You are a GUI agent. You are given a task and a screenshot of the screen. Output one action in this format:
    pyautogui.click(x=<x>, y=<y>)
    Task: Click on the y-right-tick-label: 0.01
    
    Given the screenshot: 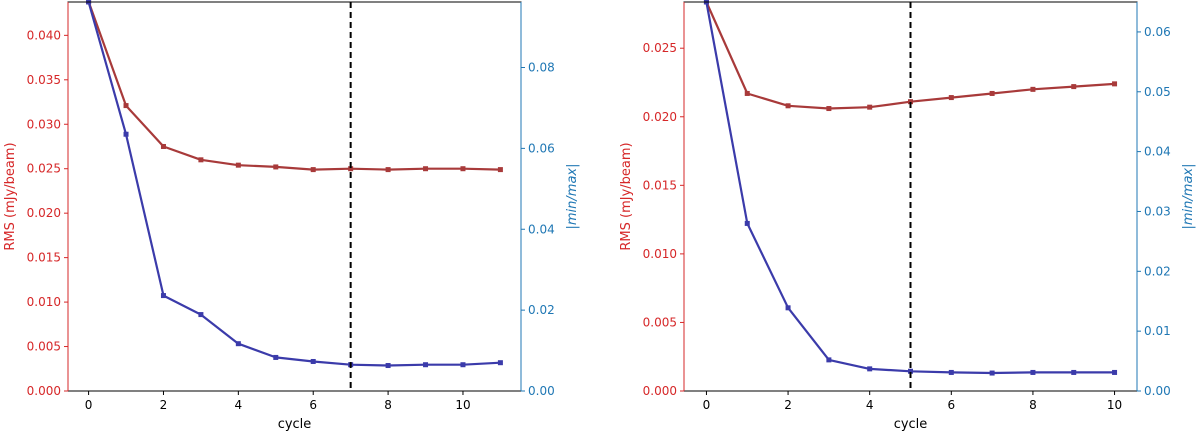 What is the action you would take?
    pyautogui.click(x=1157, y=331)
    